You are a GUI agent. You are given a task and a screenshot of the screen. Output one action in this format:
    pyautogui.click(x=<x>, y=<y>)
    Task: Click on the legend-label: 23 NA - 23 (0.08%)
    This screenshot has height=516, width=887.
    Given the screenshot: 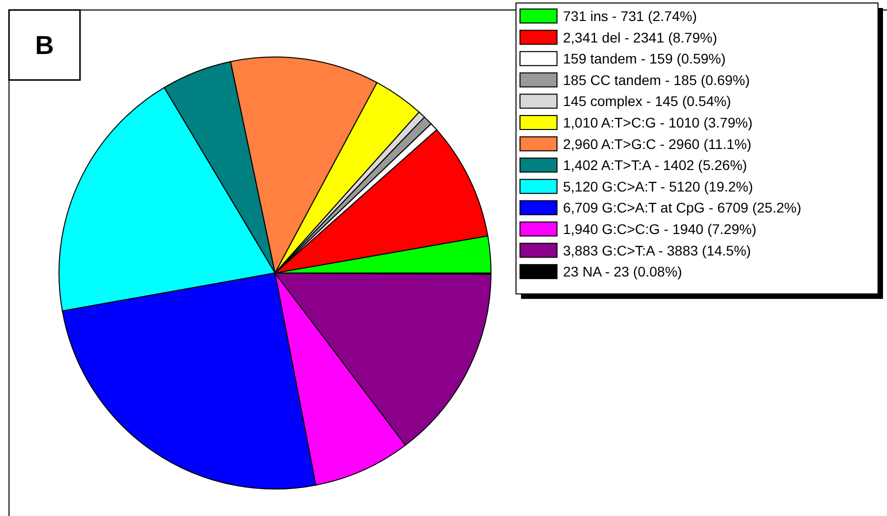 What is the action you would take?
    pyautogui.click(x=622, y=272)
    